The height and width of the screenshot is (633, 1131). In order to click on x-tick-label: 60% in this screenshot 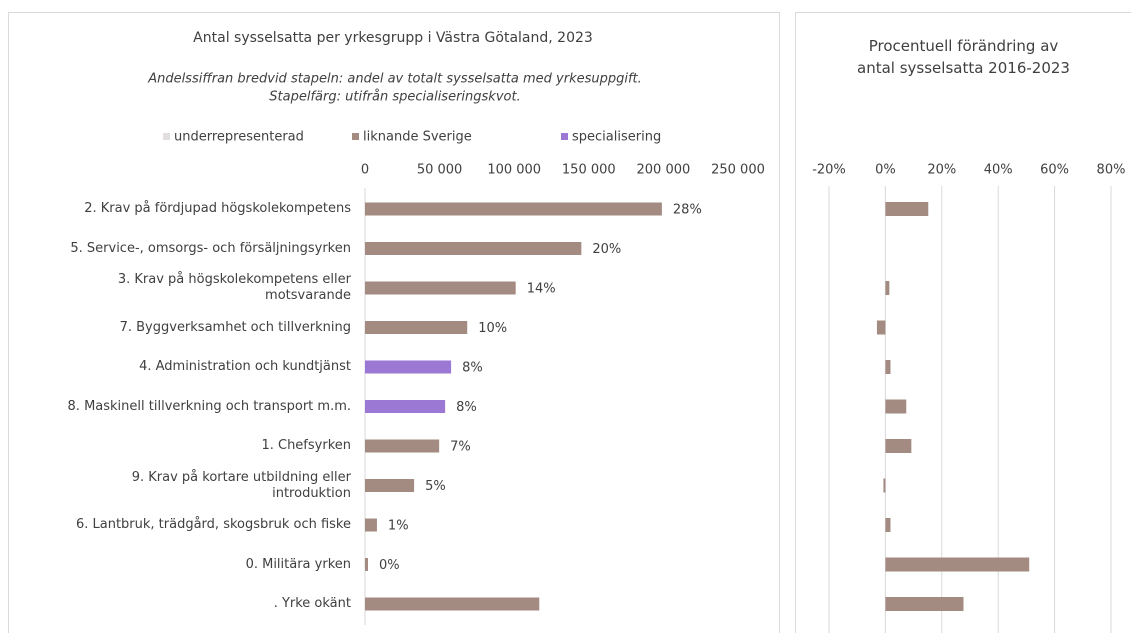, I will do `click(1054, 170)`.